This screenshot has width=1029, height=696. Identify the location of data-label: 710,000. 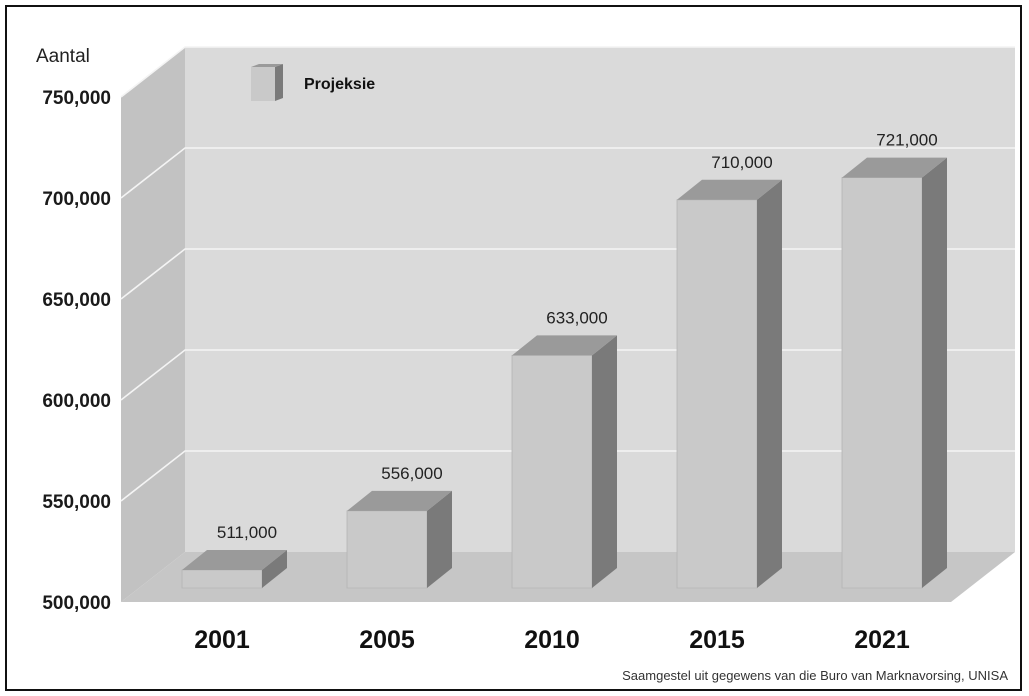
(741, 162).